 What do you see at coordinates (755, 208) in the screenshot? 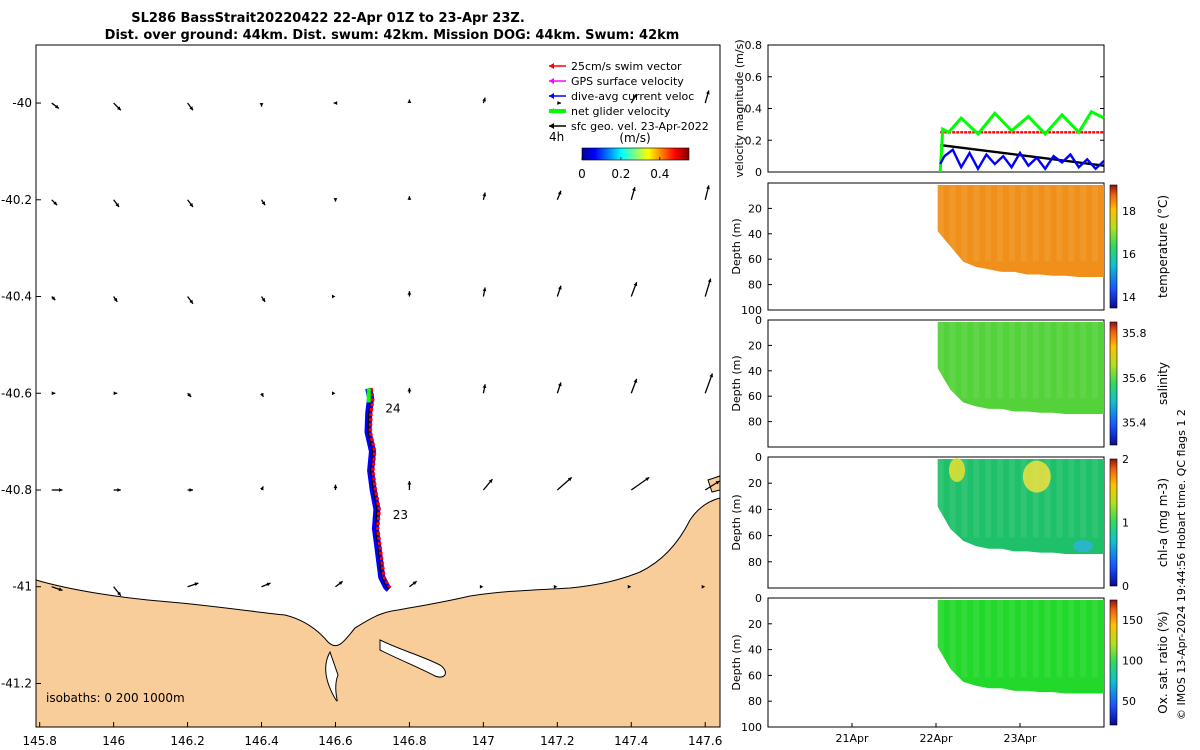
I see `temperature-panel-y-tick-label: 20` at bounding box center [755, 208].